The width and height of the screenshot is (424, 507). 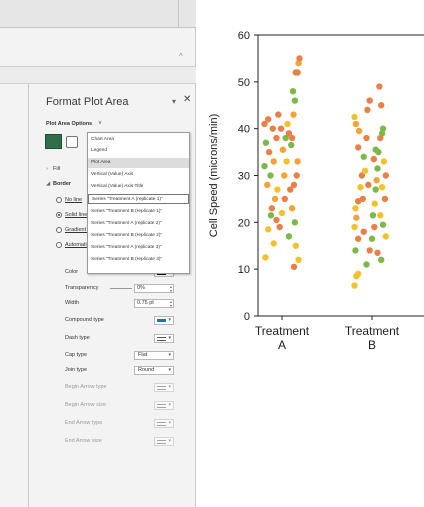 I want to click on cap-type-select: Flat ▾, so click(x=154, y=355).